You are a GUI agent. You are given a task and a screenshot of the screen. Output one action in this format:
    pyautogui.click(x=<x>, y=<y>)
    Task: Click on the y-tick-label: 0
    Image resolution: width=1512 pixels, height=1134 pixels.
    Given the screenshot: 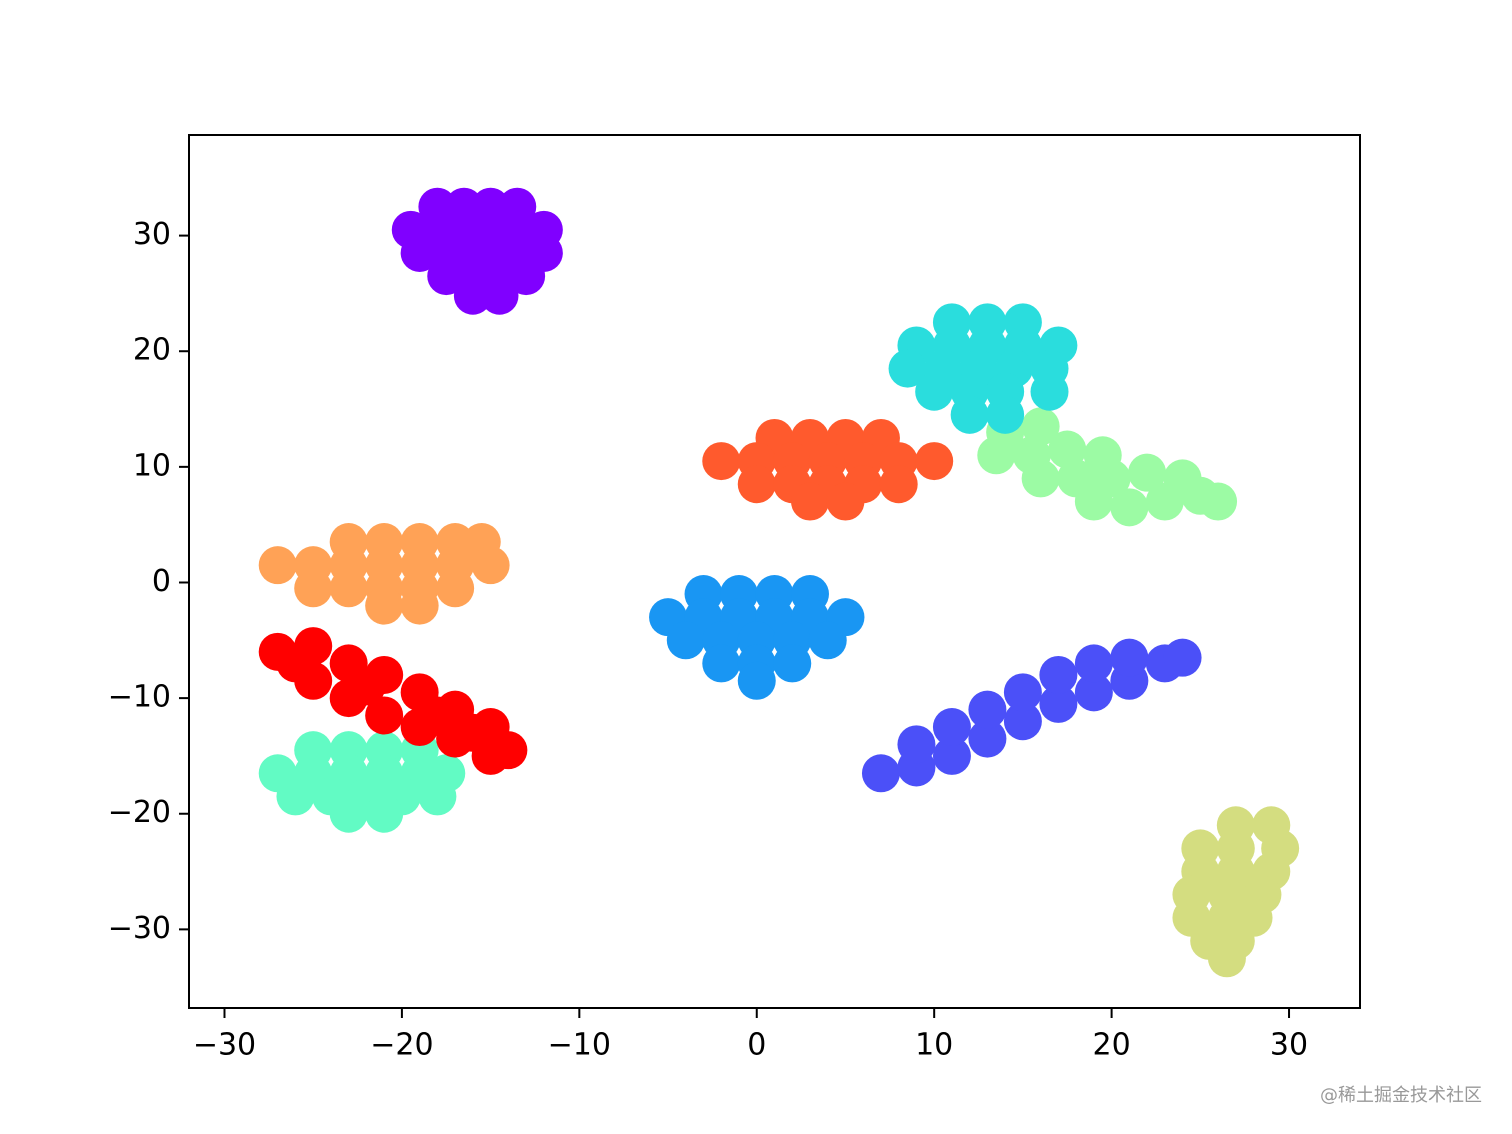 What is the action you would take?
    pyautogui.click(x=161, y=581)
    